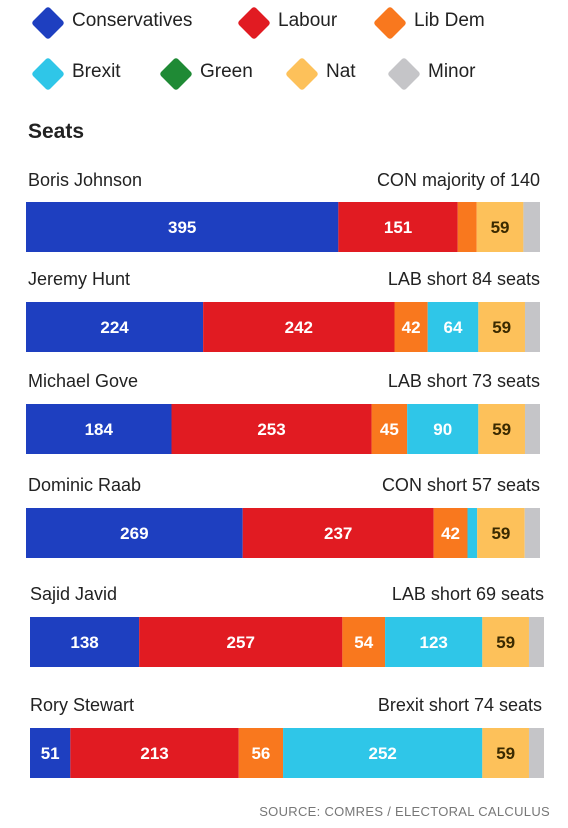 The image size is (568, 828). I want to click on data-label-brexit: 90, so click(442, 429).